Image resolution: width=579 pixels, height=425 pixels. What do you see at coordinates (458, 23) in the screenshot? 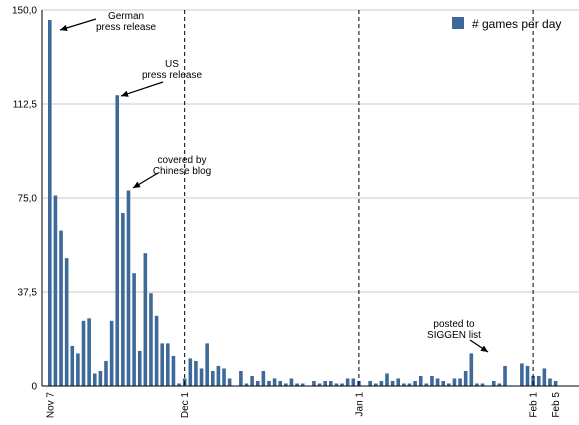
I see `legend-swatch` at bounding box center [458, 23].